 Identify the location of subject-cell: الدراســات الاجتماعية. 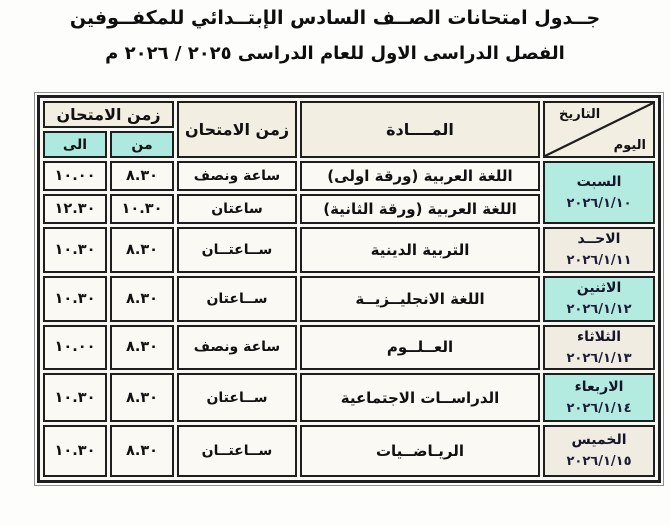
(420, 397).